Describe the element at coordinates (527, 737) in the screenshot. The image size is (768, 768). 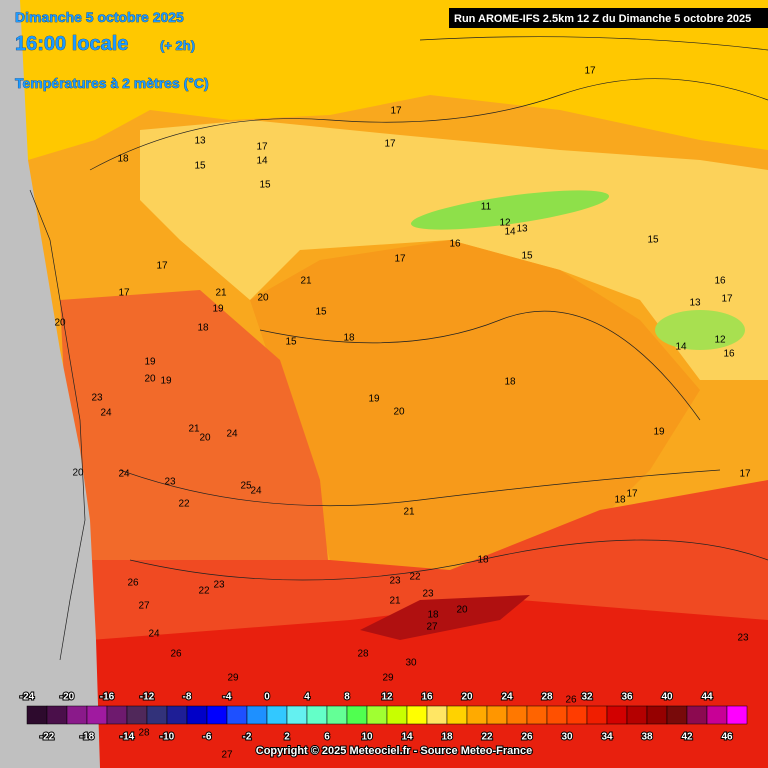
I see `colorbar-label: 26` at that location.